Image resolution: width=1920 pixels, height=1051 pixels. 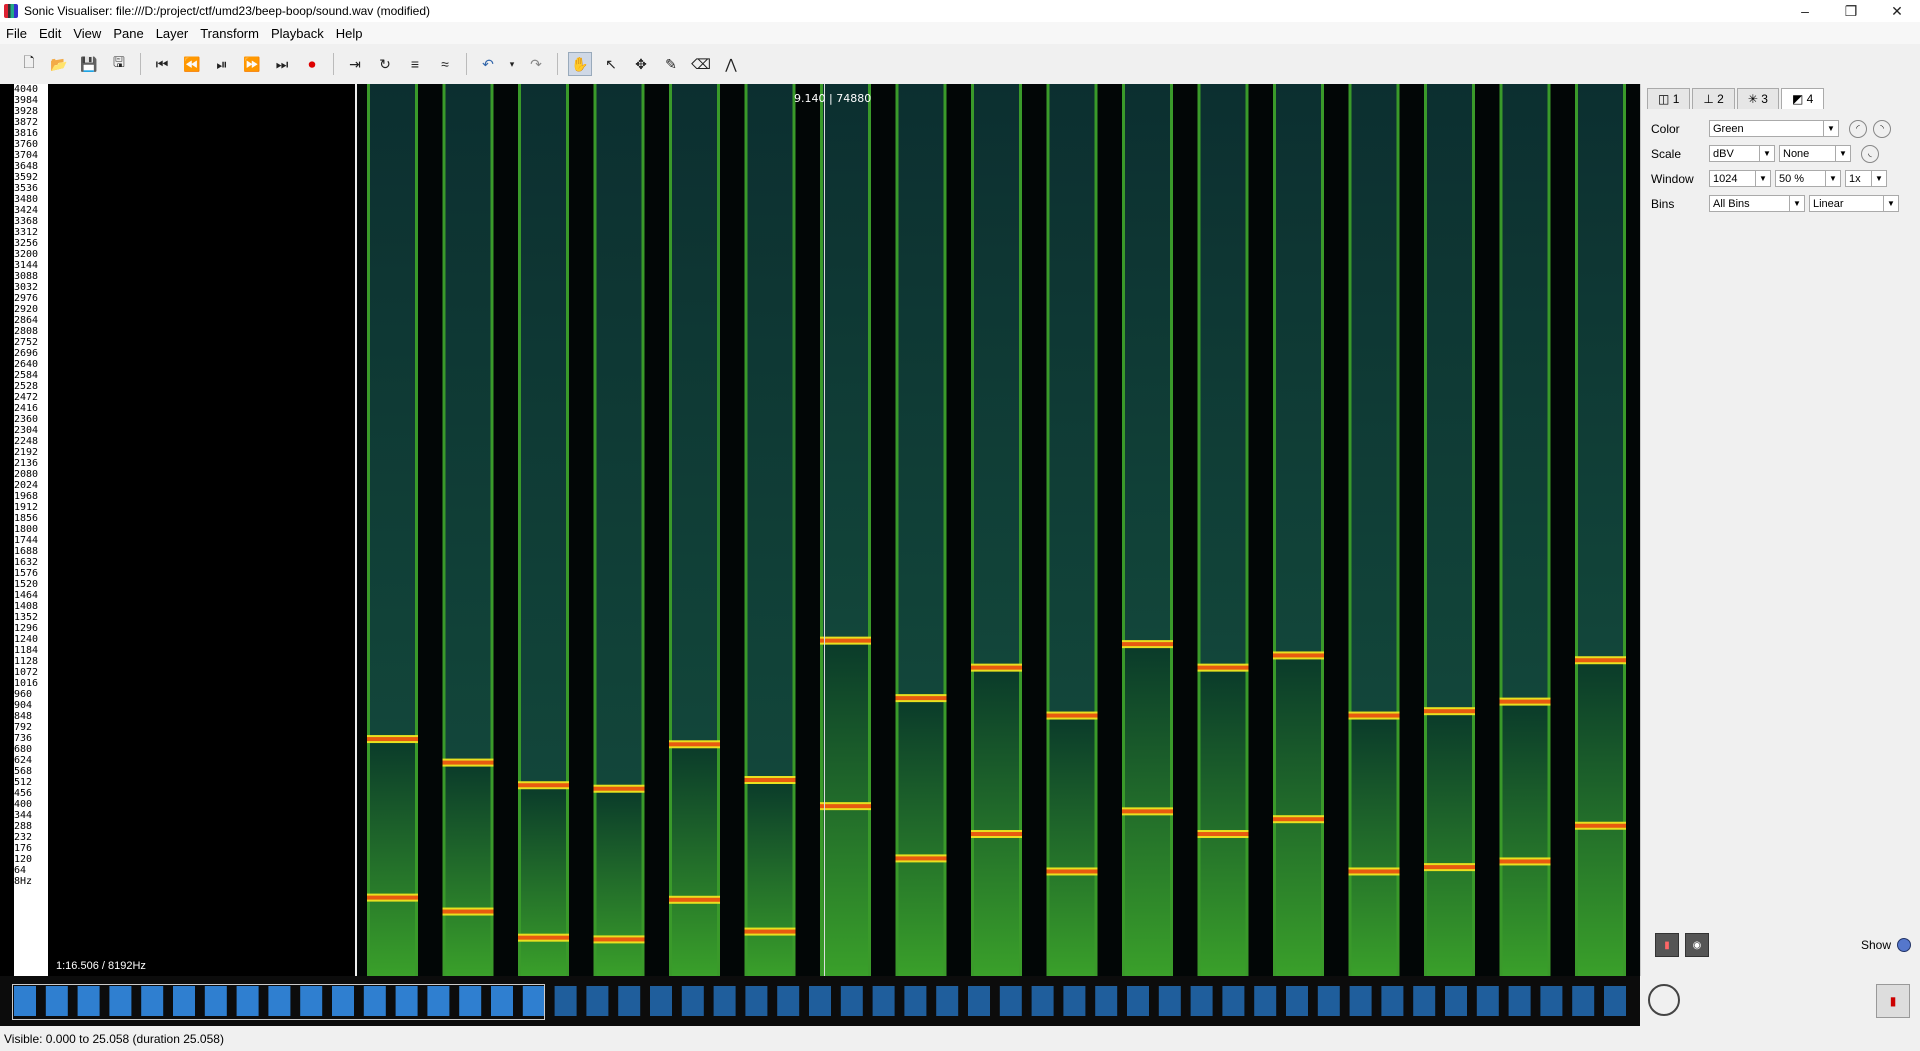 What do you see at coordinates (1774, 128) in the screenshot?
I see `color-select: Green ▼` at bounding box center [1774, 128].